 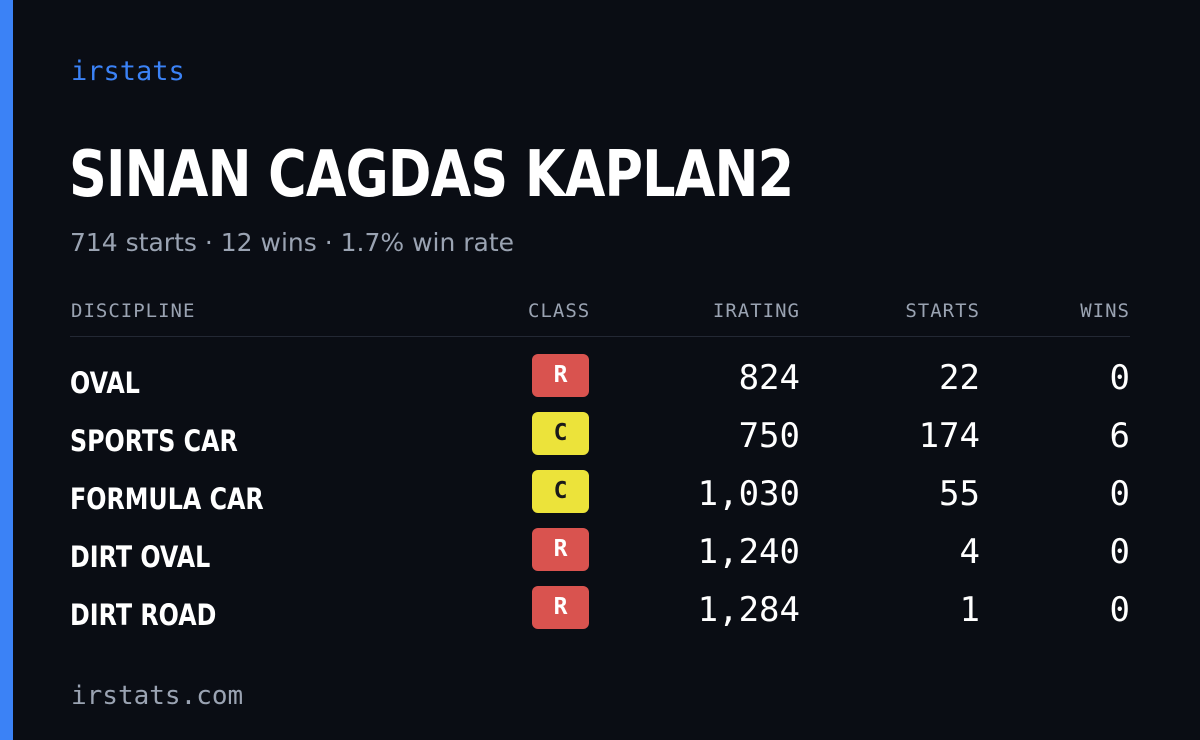 What do you see at coordinates (969, 552) in the screenshot?
I see `starts-value: 4` at bounding box center [969, 552].